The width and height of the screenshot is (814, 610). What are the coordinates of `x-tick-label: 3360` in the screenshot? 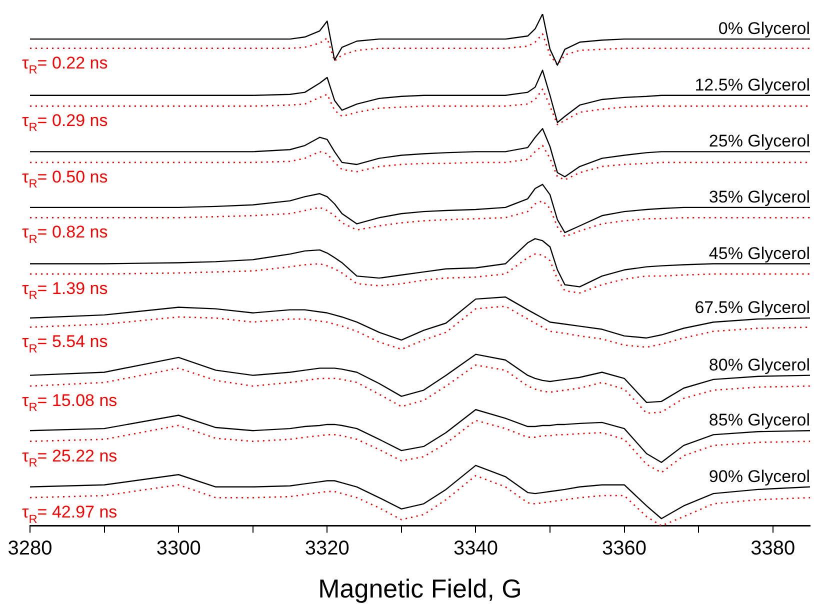 It's located at (624, 548).